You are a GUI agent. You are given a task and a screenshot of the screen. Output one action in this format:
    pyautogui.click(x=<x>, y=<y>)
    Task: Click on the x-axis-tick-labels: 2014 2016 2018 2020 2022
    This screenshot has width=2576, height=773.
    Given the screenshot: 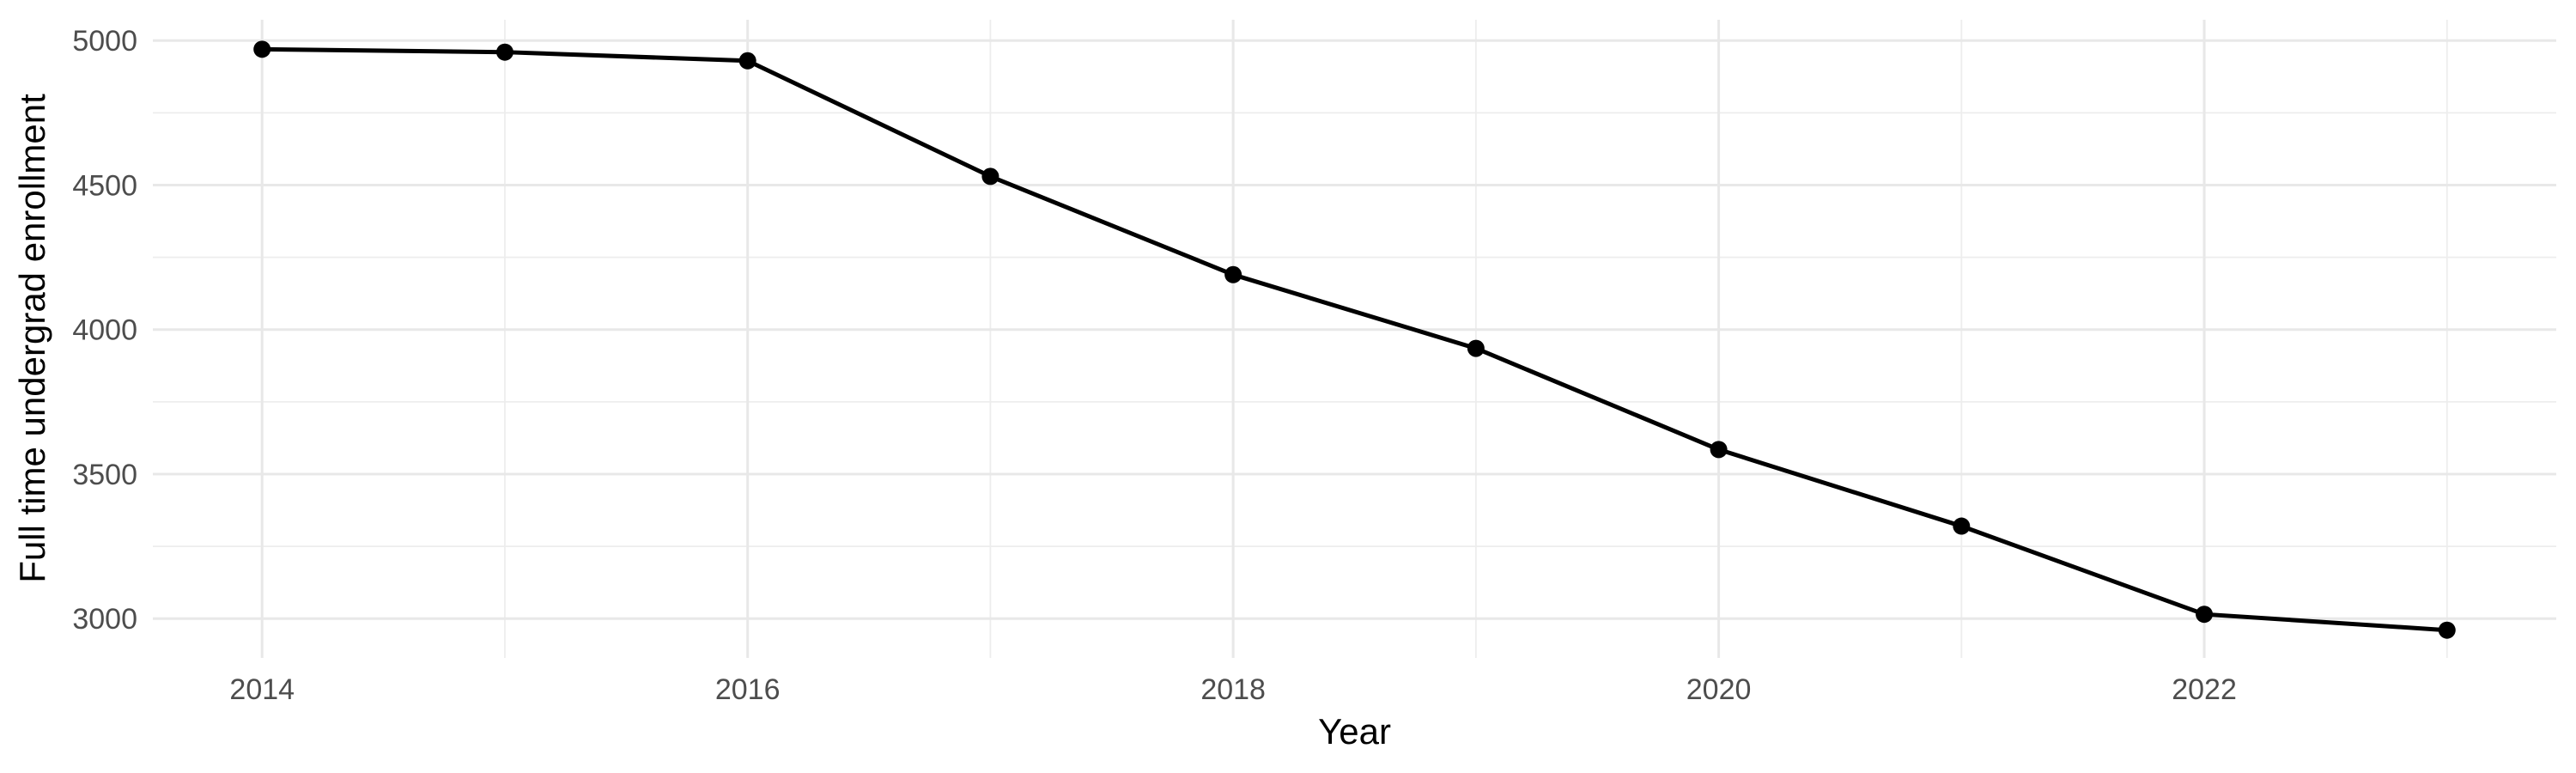 What is the action you would take?
    pyautogui.click(x=1232, y=689)
    